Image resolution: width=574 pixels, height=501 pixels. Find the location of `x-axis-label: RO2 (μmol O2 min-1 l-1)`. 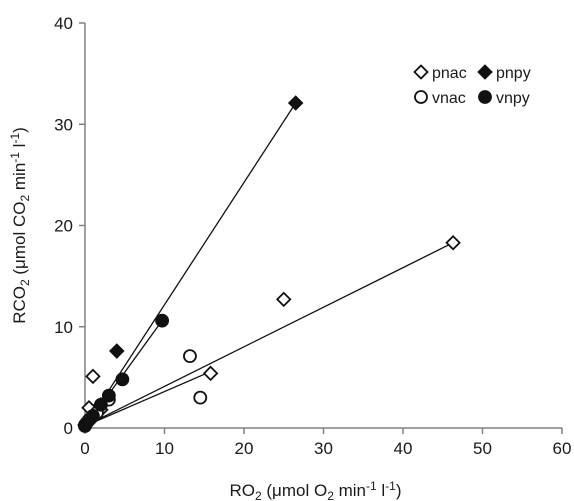

x-axis-label: RO2 (μmol O2 min-1 l-1) is located at coordinates (315, 490).